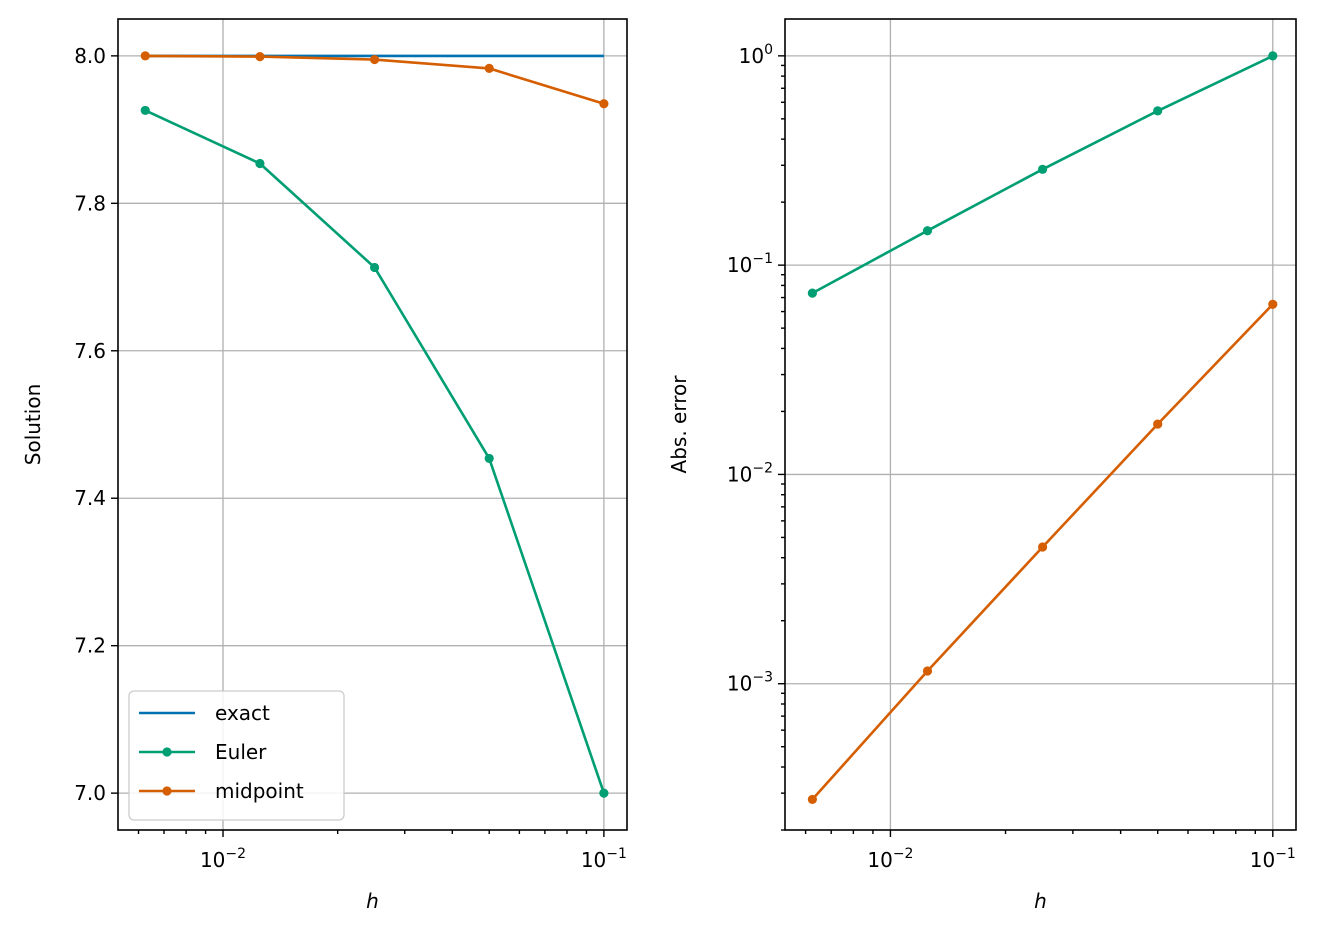  Describe the element at coordinates (90, 646) in the screenshot. I see `y-tick-label: 7.2` at that location.